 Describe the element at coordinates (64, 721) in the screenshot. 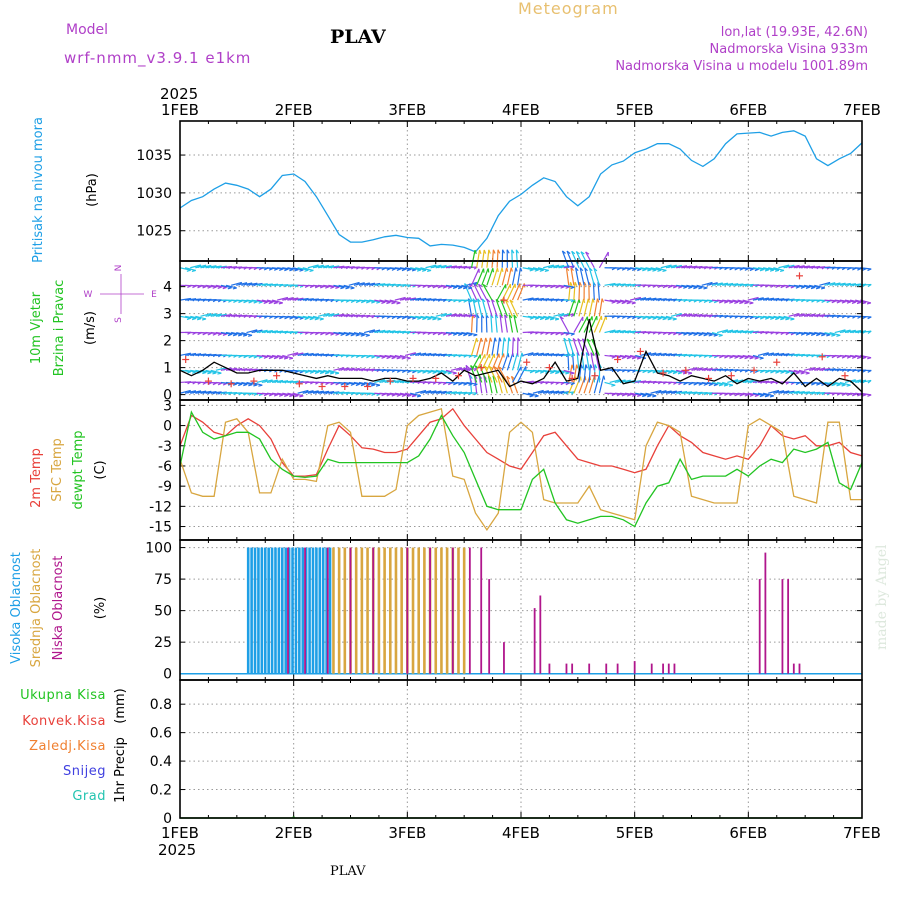

I see `legend-conv-rain: Konvek.Kisa` at that location.